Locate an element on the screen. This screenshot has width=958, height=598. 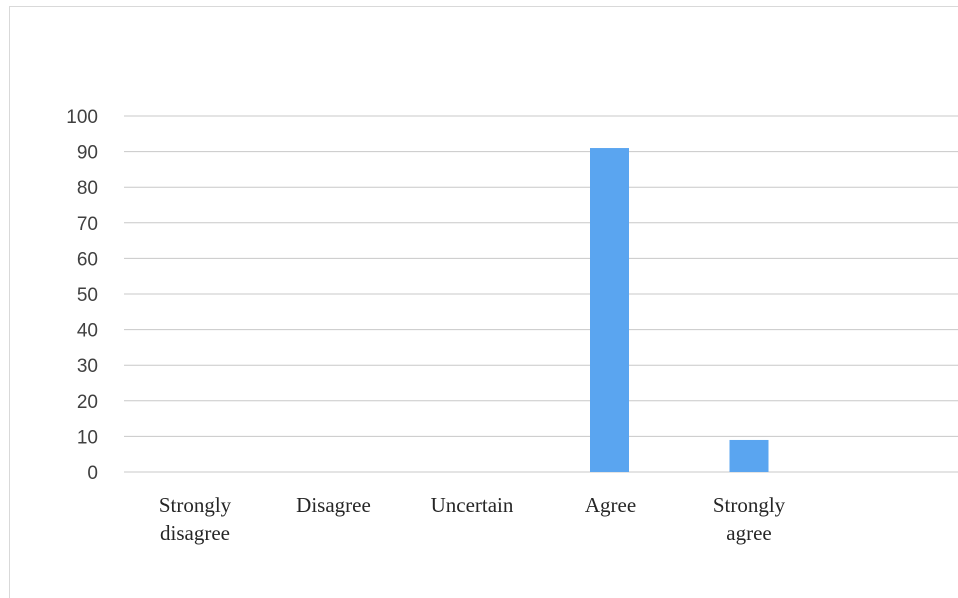
y-tick-label: 70 is located at coordinates (87, 224).